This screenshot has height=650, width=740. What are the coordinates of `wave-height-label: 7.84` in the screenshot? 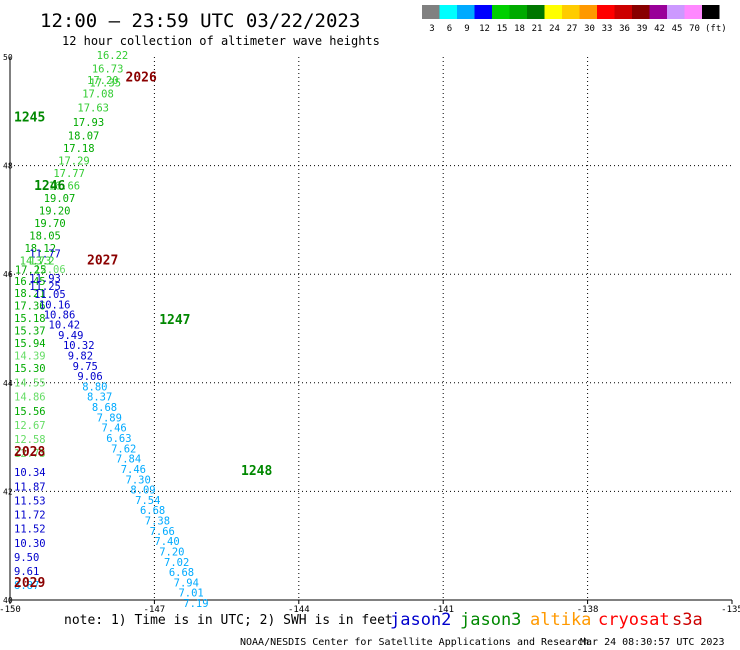 It's located at (128, 460).